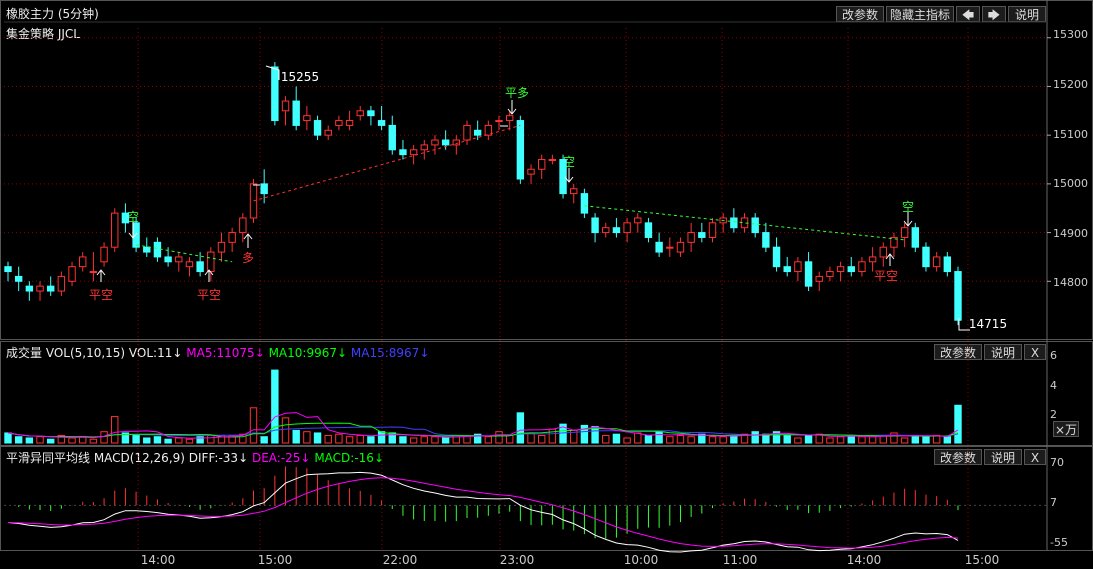 The width and height of the screenshot is (1093, 569). I want to click on macd-help-button: 说明, so click(1003, 457).